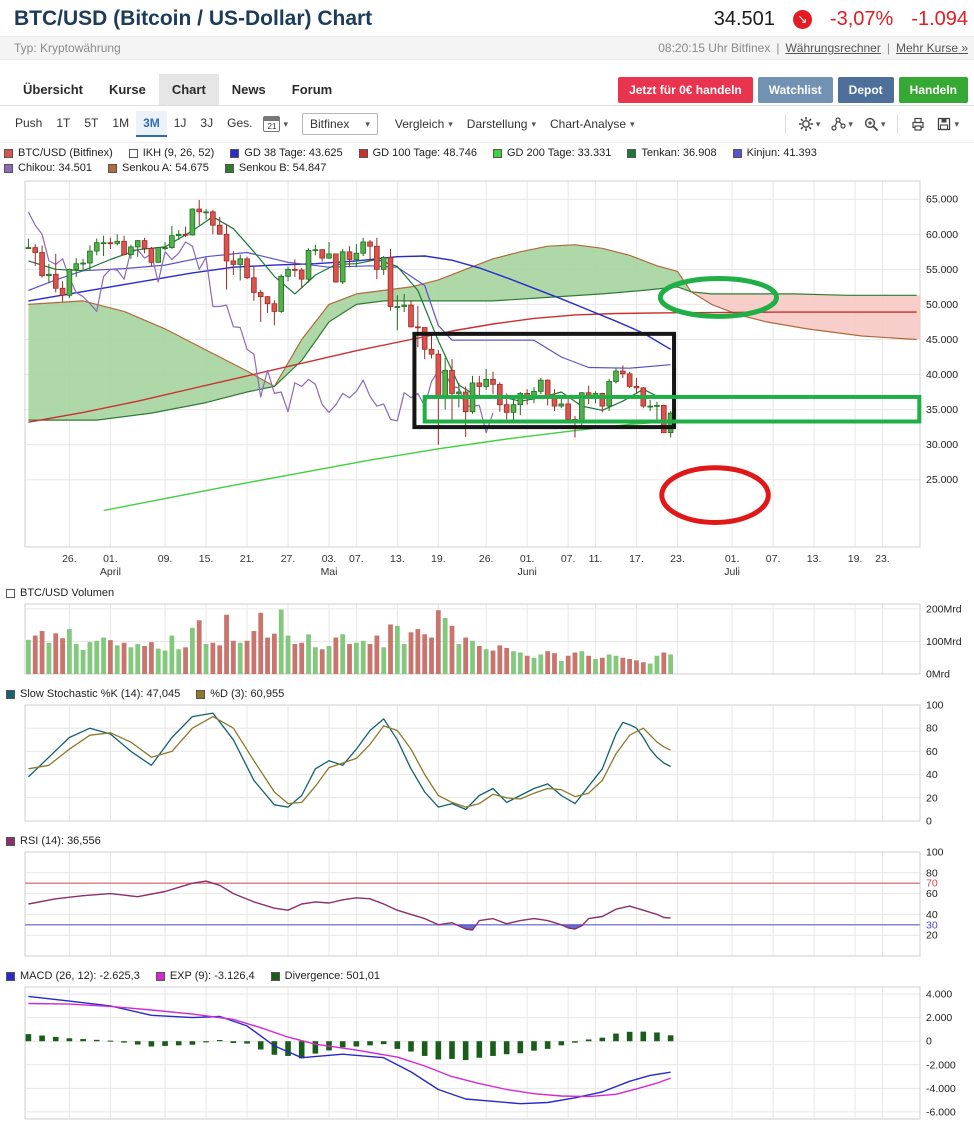  What do you see at coordinates (180, 123) in the screenshot?
I see `range-1j-button: 1J` at bounding box center [180, 123].